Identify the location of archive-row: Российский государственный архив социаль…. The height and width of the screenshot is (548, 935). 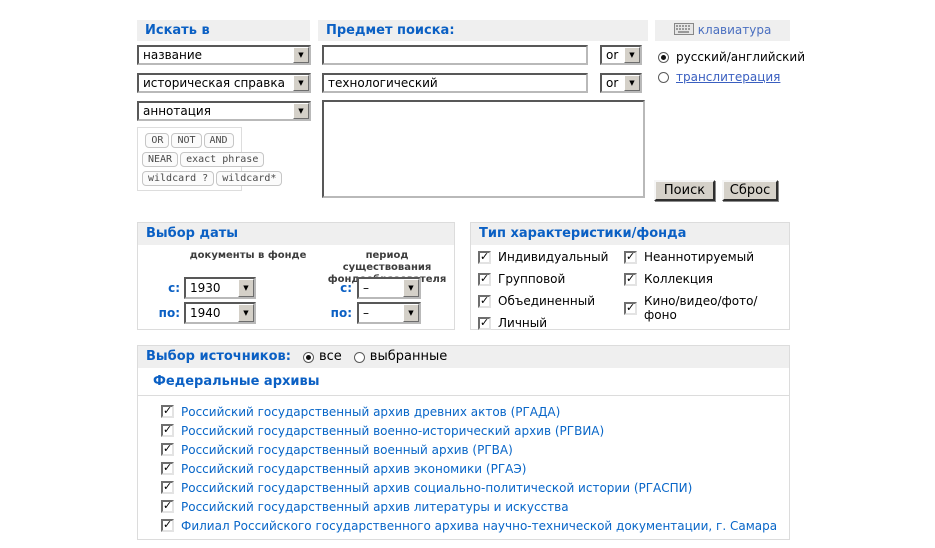
(471, 487).